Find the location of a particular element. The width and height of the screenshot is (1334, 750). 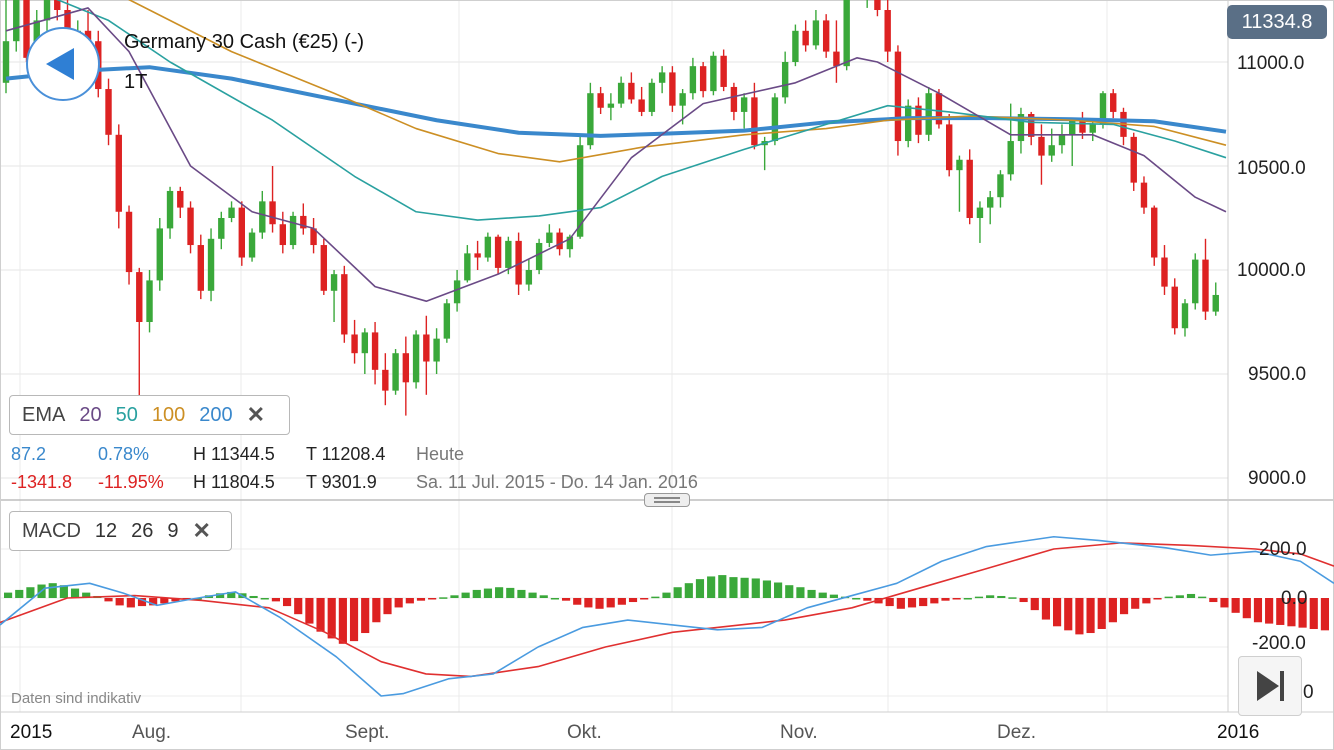

macd-indicator-legend: MACD 12 26 9 ✕ is located at coordinates (120, 531).